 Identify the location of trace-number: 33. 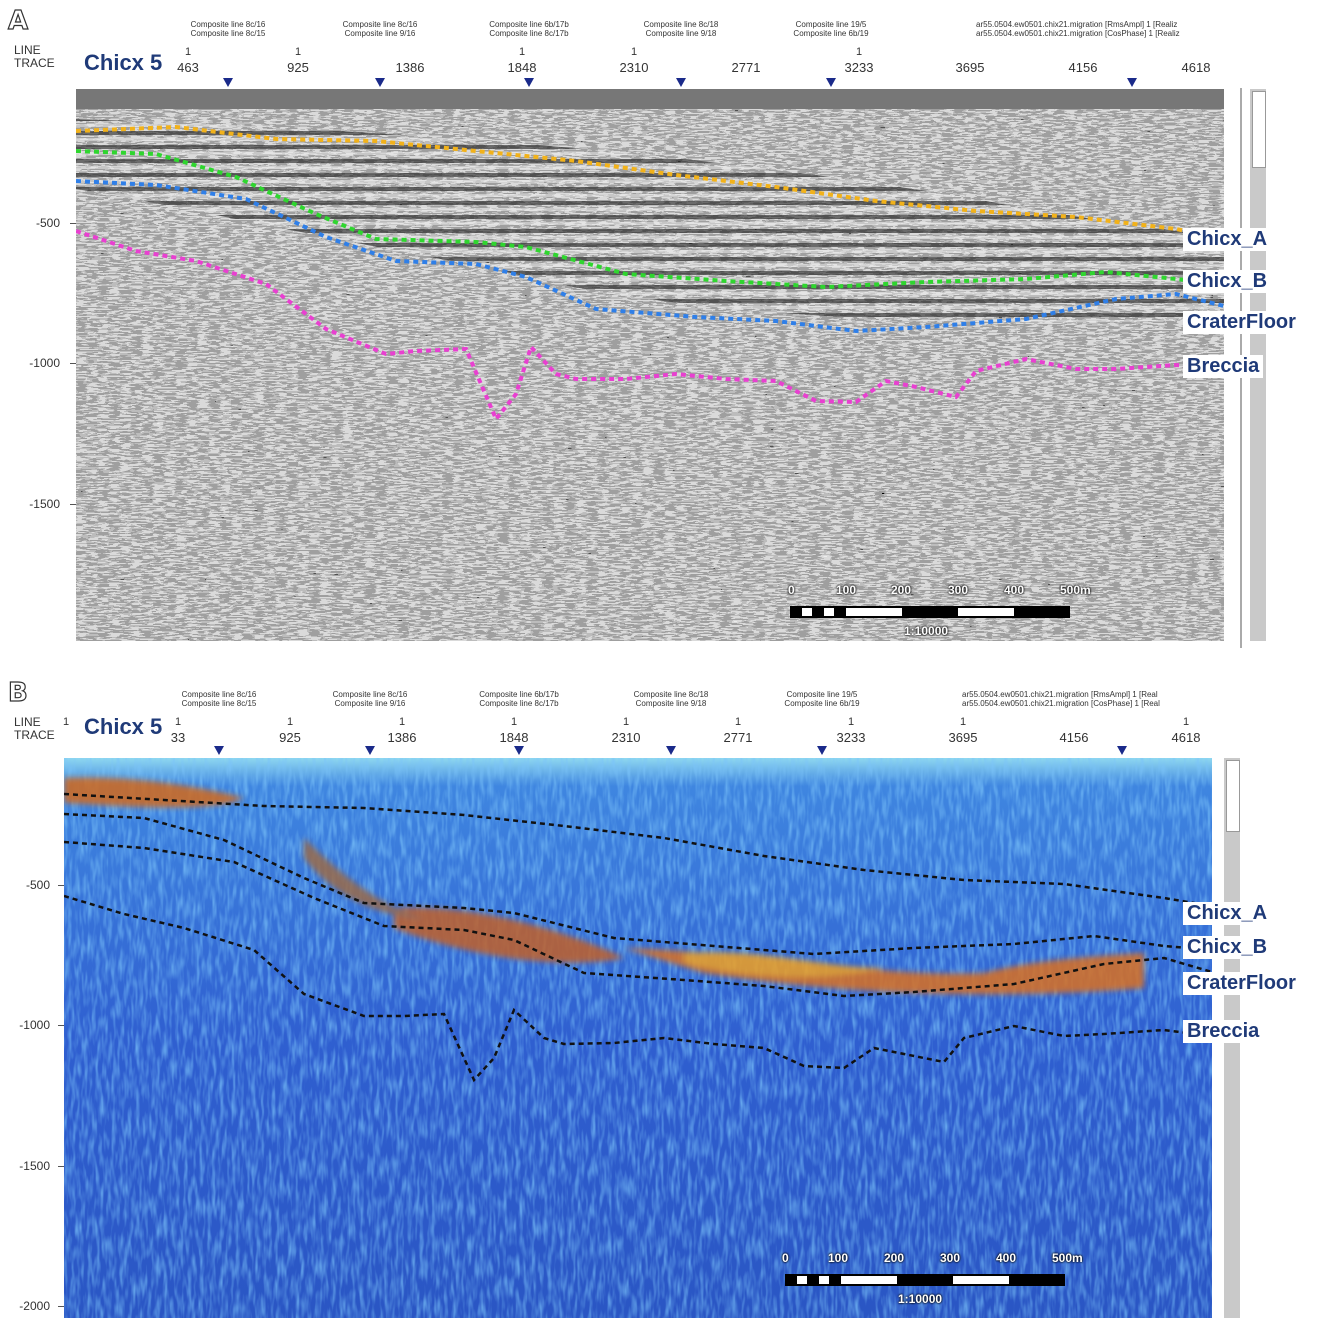
(178, 737).